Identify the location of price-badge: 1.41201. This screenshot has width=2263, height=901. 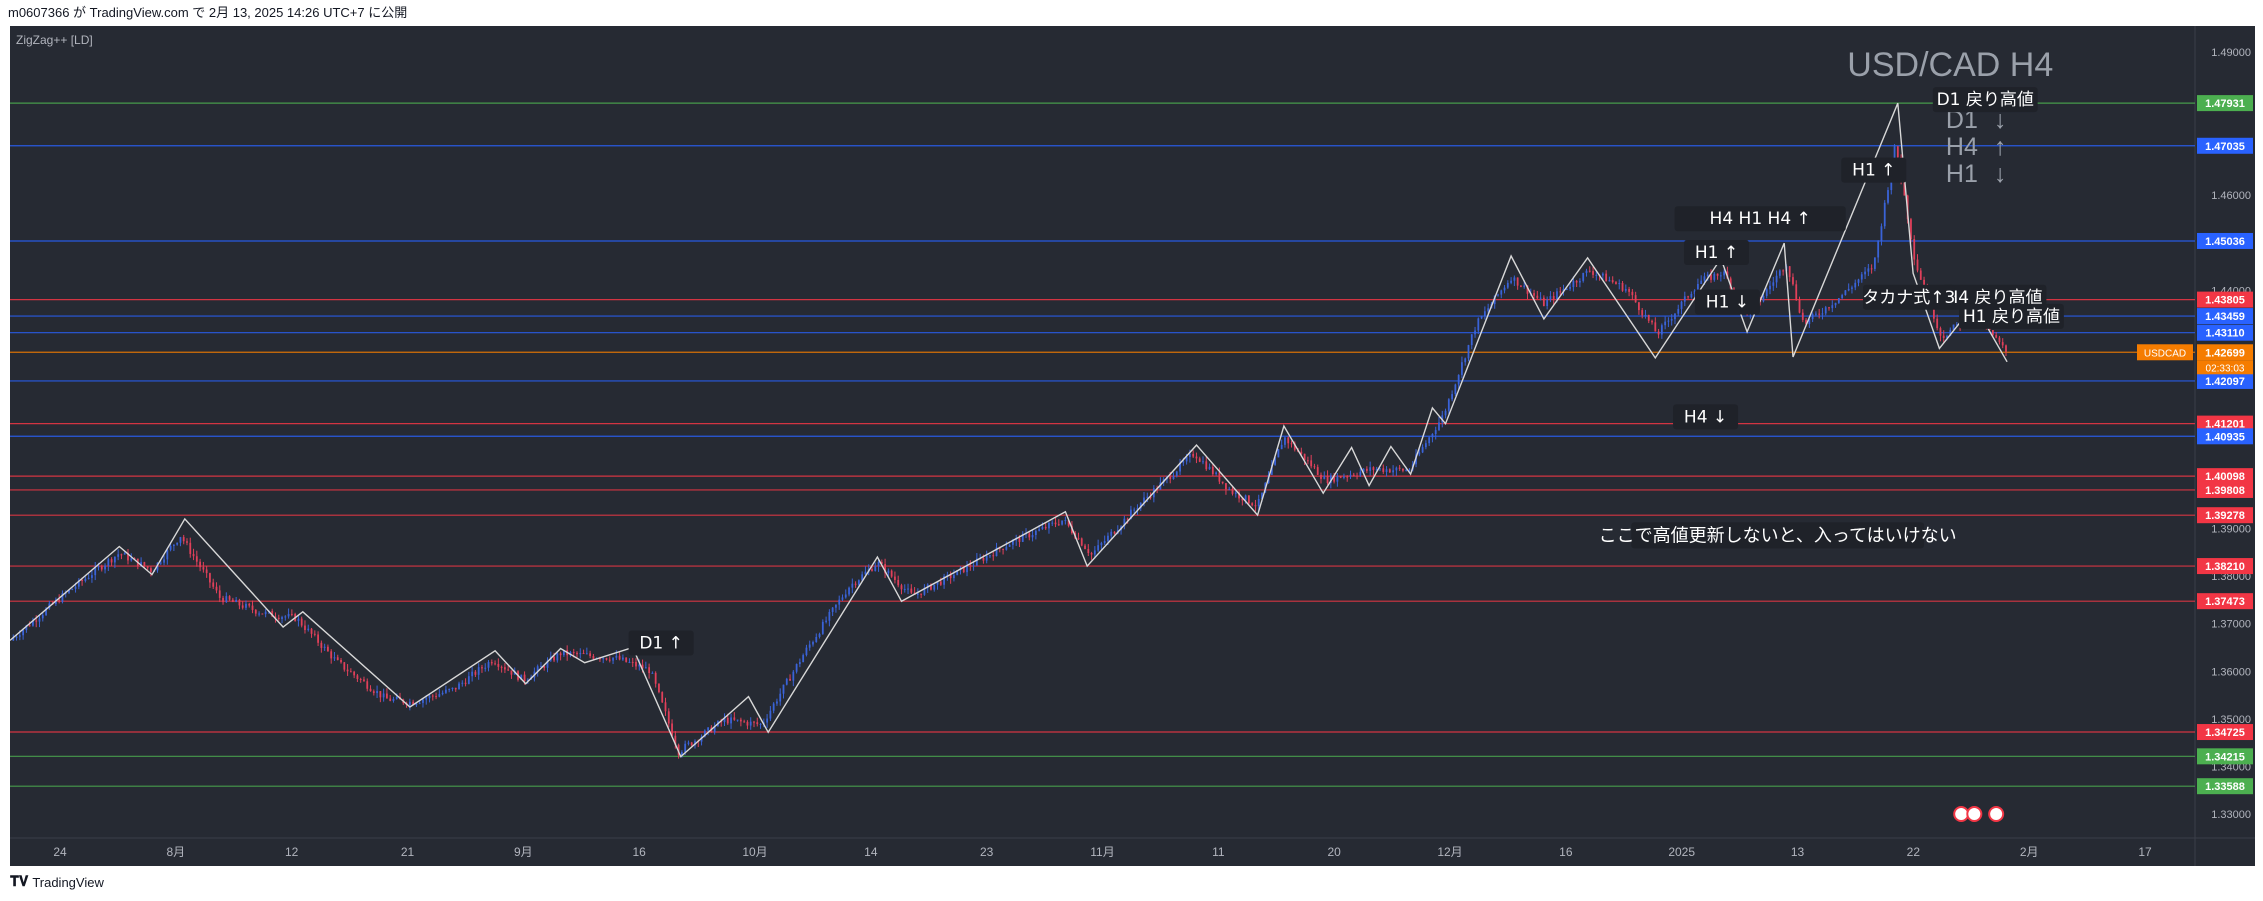
(2225, 423).